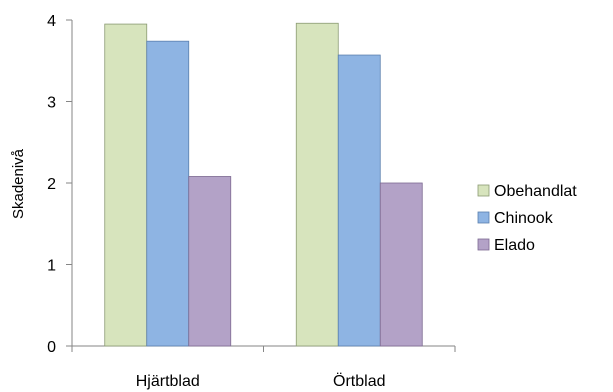  Describe the element at coordinates (51, 347) in the screenshot. I see `y-tick-label: 0` at that location.